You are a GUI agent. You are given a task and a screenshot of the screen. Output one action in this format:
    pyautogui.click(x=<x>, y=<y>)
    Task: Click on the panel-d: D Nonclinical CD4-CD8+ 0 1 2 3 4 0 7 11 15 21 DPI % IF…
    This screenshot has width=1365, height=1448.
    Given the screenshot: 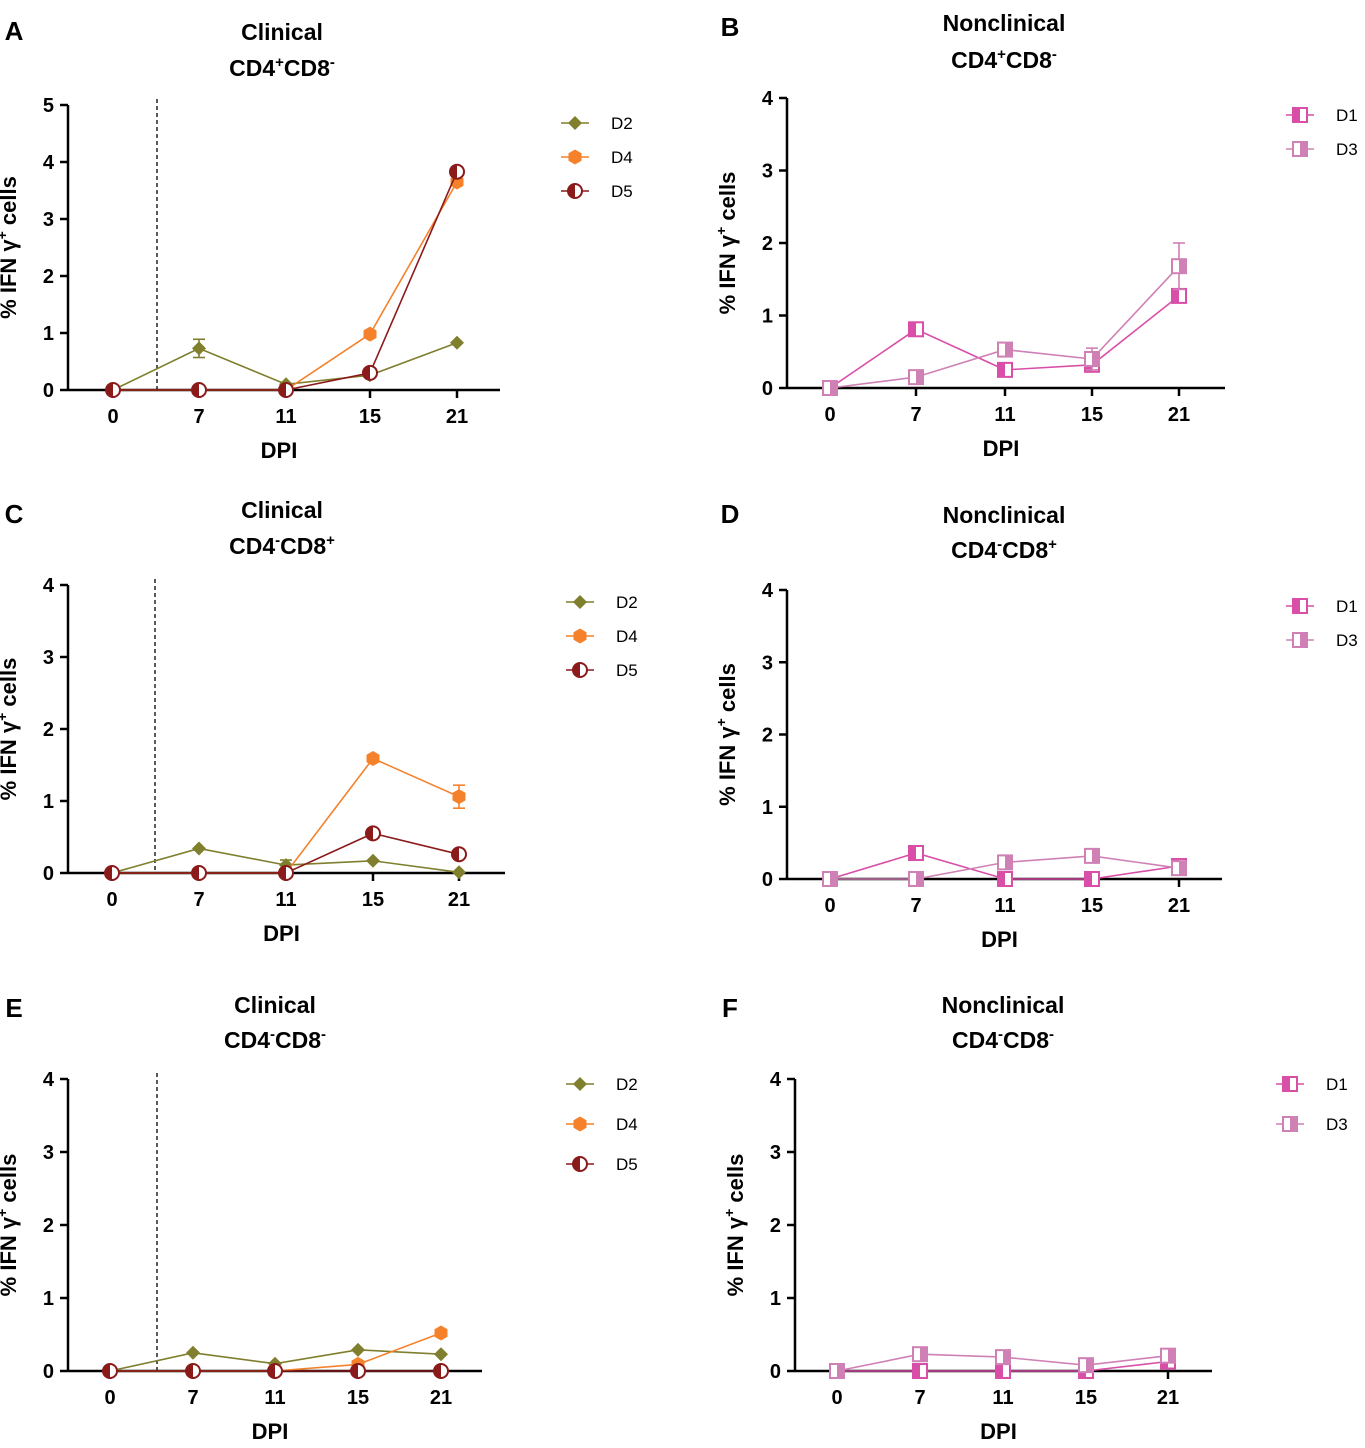 What is the action you would take?
    pyautogui.click(x=1035, y=725)
    